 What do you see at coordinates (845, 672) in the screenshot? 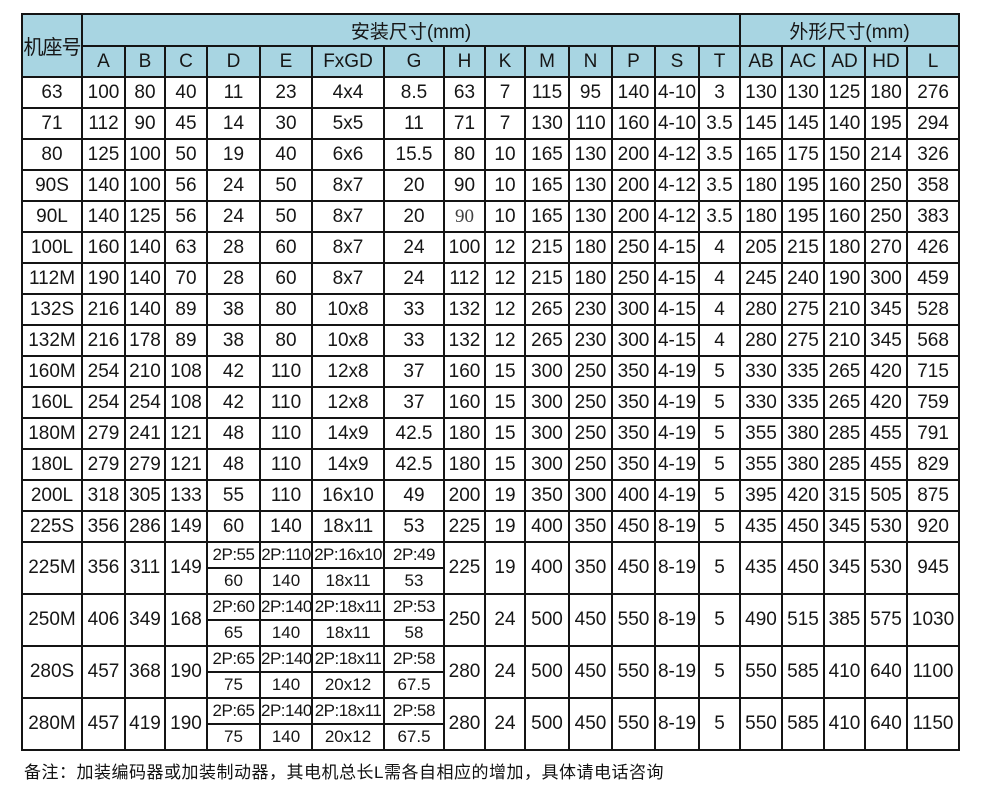
I see `dimension-cell: 410` at bounding box center [845, 672].